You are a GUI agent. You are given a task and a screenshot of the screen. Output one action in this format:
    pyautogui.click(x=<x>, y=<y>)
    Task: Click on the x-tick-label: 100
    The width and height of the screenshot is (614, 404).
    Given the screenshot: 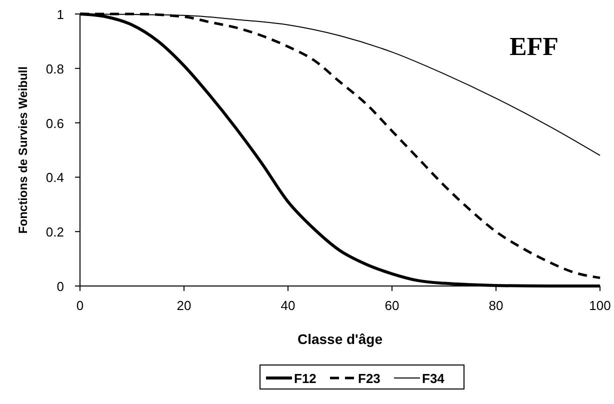 What is the action you would take?
    pyautogui.click(x=600, y=305)
    